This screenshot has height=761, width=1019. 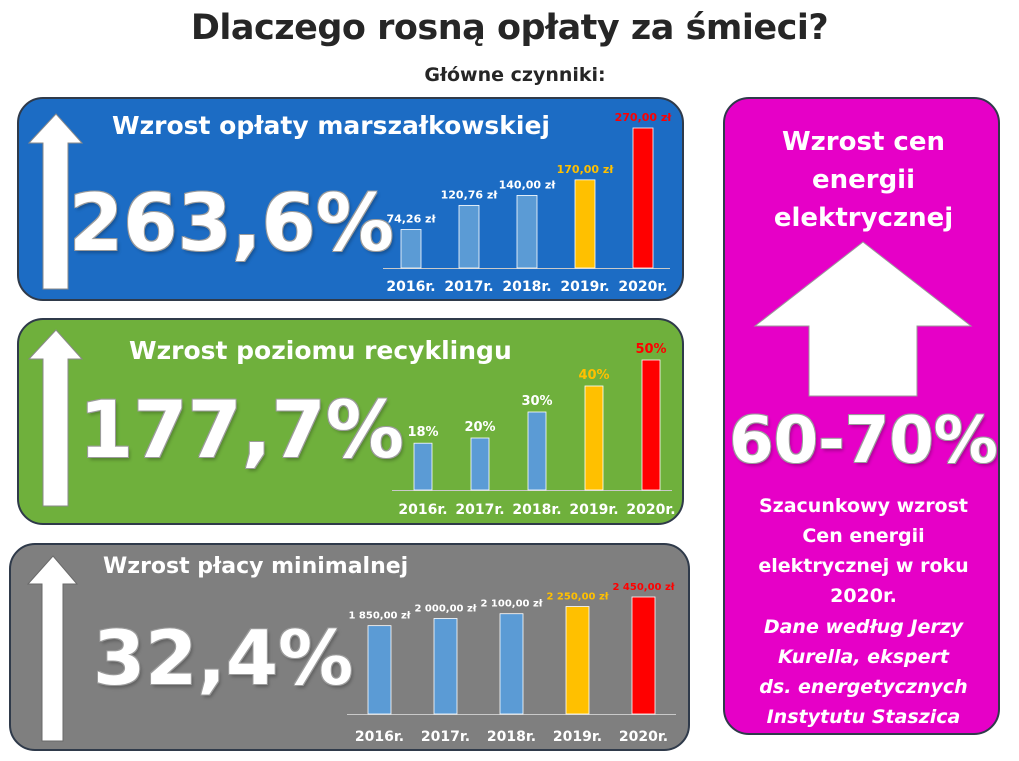 I want to click on data-label: 170,00 zł, so click(x=586, y=169).